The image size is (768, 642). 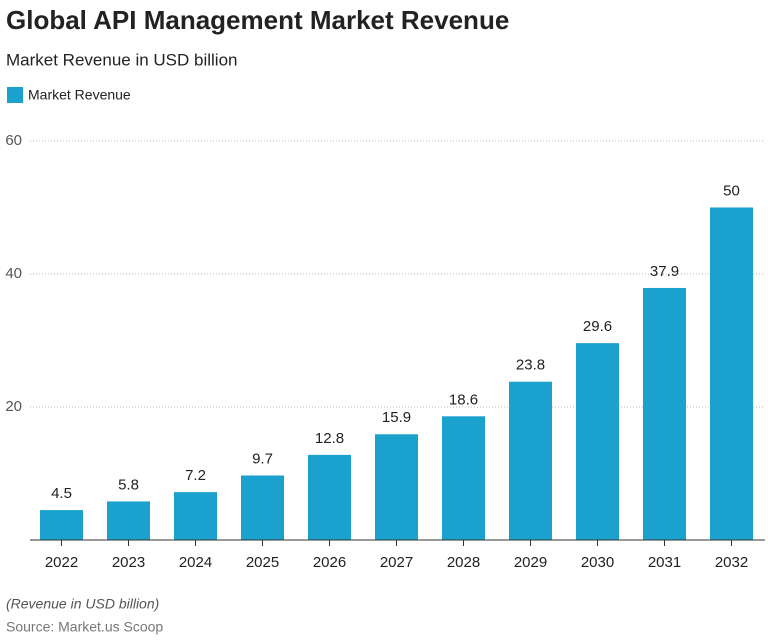 What do you see at coordinates (463, 562) in the screenshot?
I see `x-tick-label: 2028` at bounding box center [463, 562].